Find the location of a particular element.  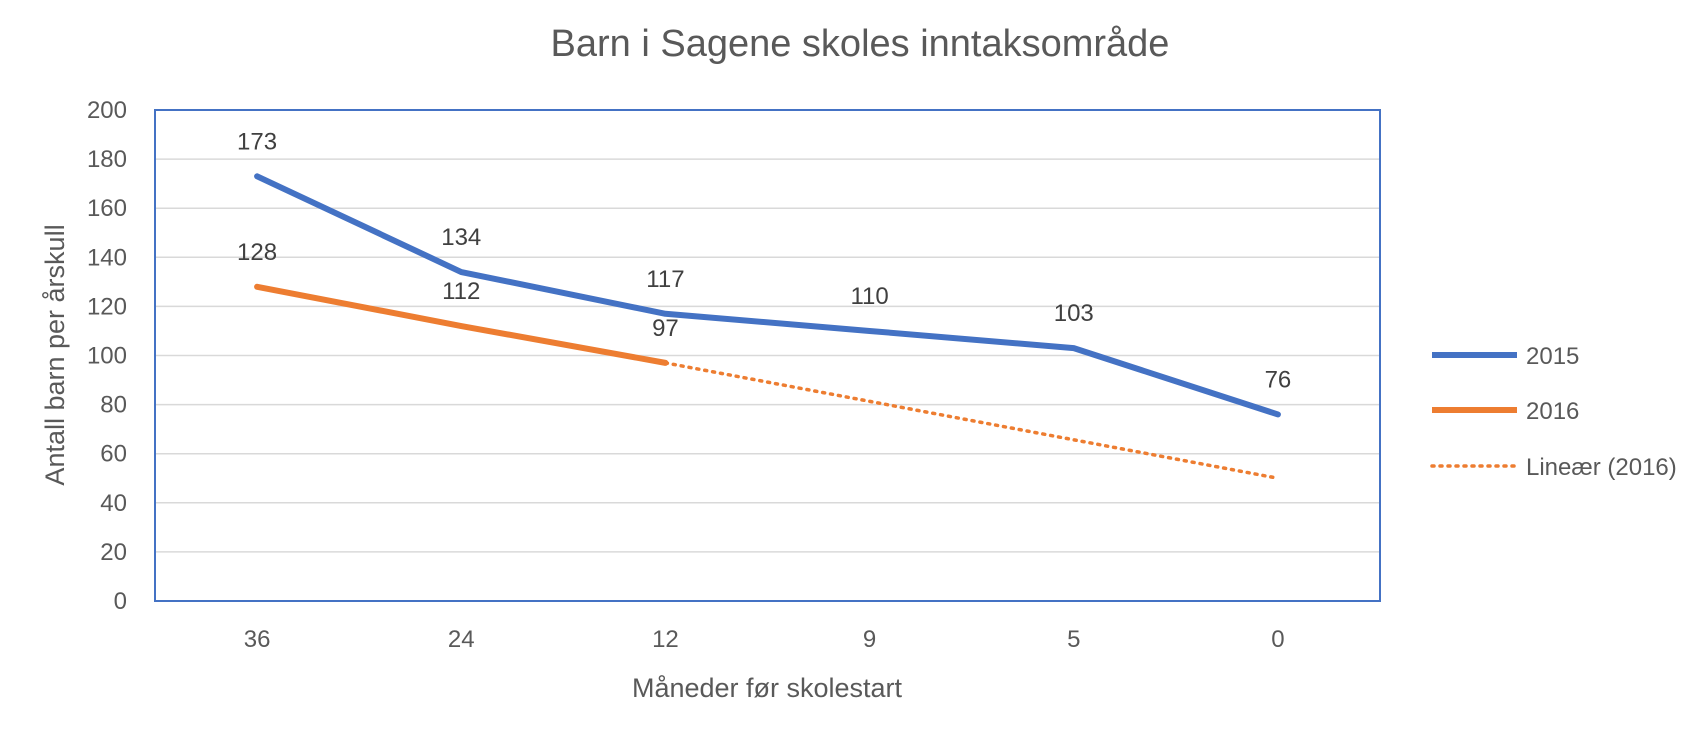

series-line-2016 is located at coordinates (461, 324).